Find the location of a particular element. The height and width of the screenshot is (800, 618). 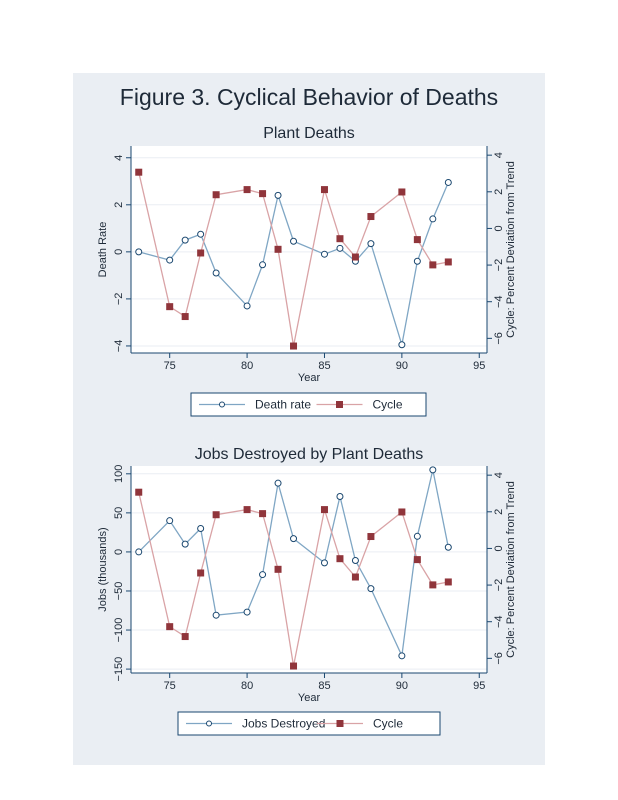

x-tick-label: 80 is located at coordinates (247, 366).